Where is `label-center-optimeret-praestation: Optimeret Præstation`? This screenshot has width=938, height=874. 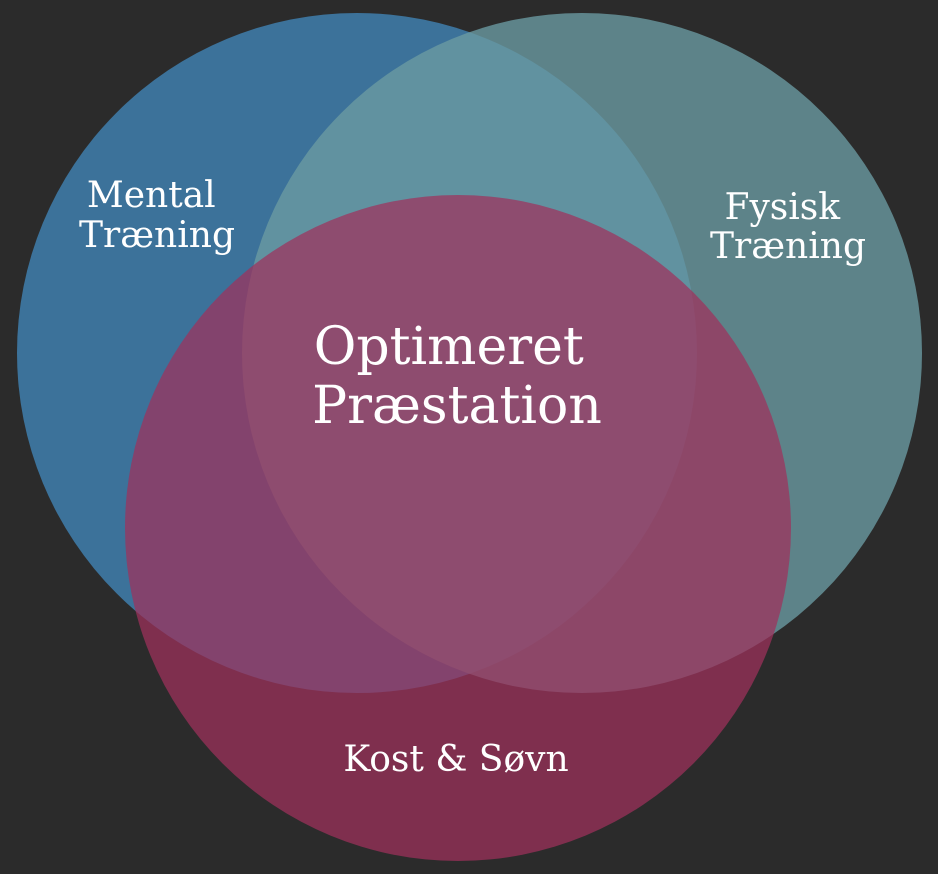 label-center-optimeret-praestation: Optimeret Præstation is located at coordinates (457, 376).